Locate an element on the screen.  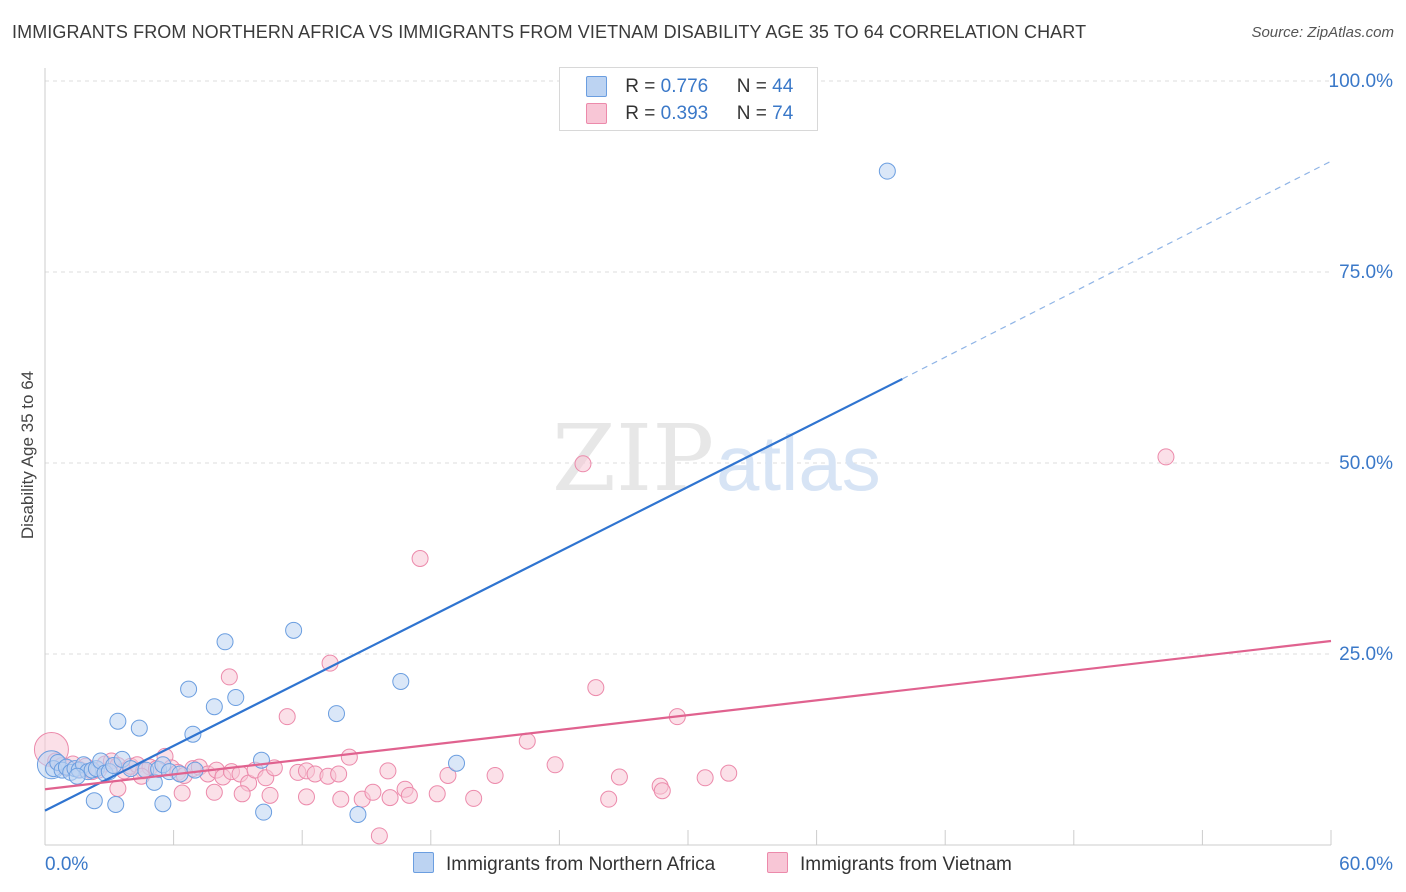
watermark-atlas: atlas is located at coordinates (798, 463).